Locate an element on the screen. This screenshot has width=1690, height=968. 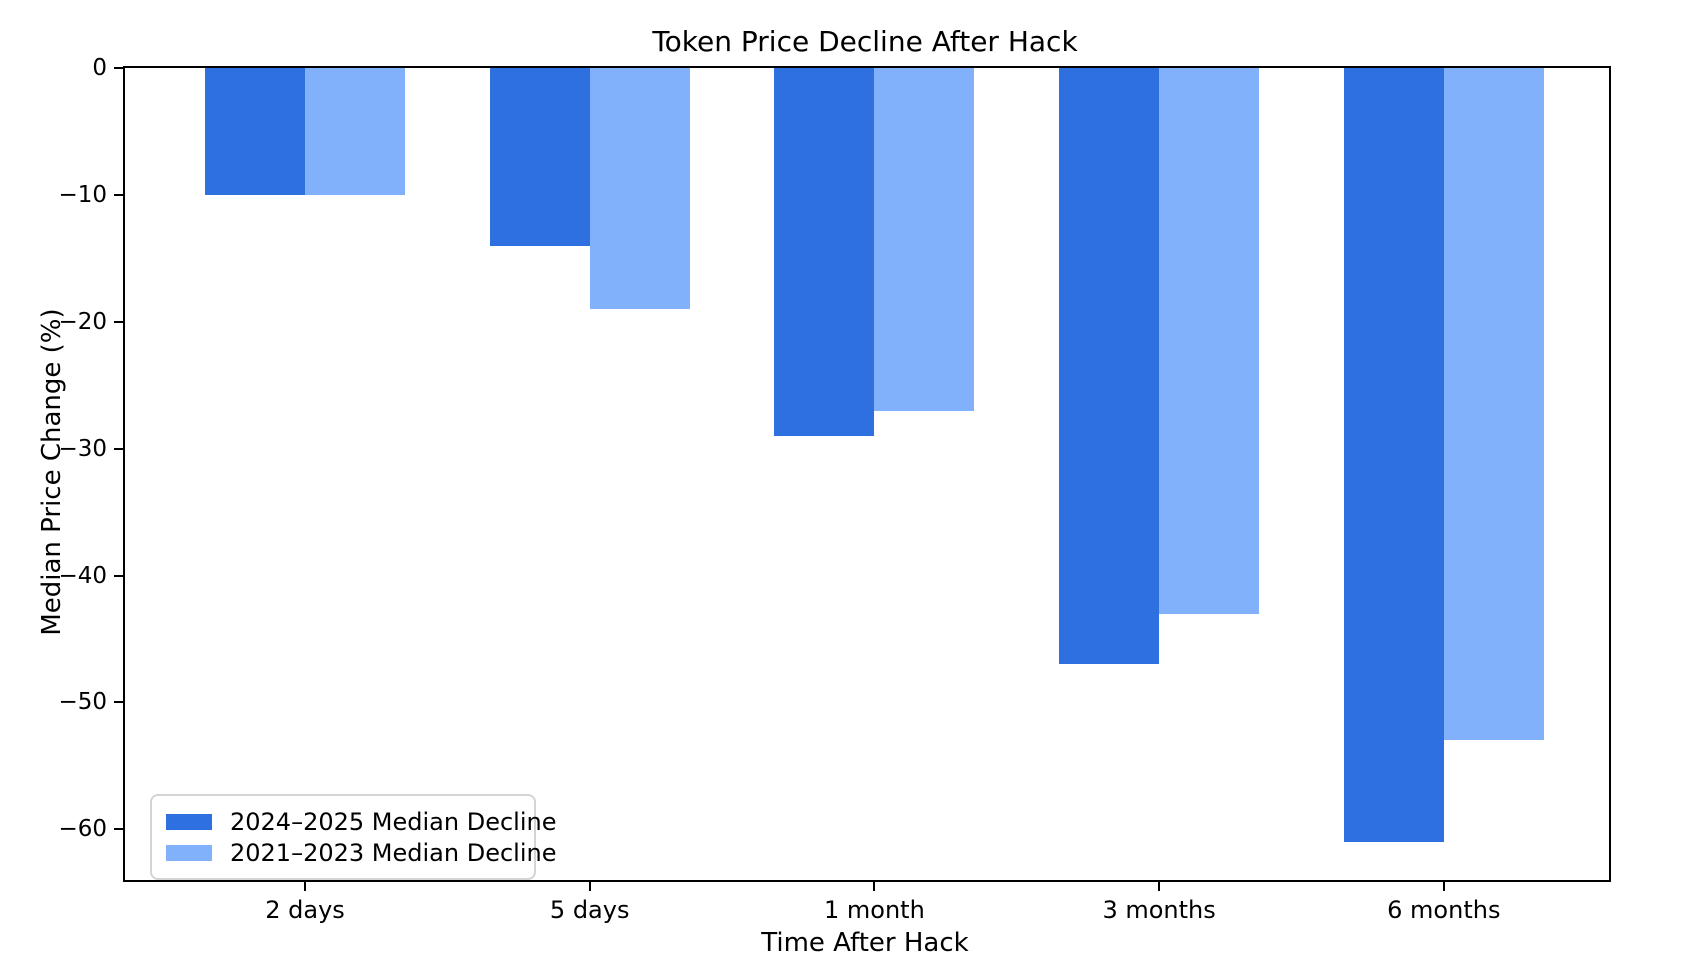
bar-2024-2025-1-month is located at coordinates (824, 252).